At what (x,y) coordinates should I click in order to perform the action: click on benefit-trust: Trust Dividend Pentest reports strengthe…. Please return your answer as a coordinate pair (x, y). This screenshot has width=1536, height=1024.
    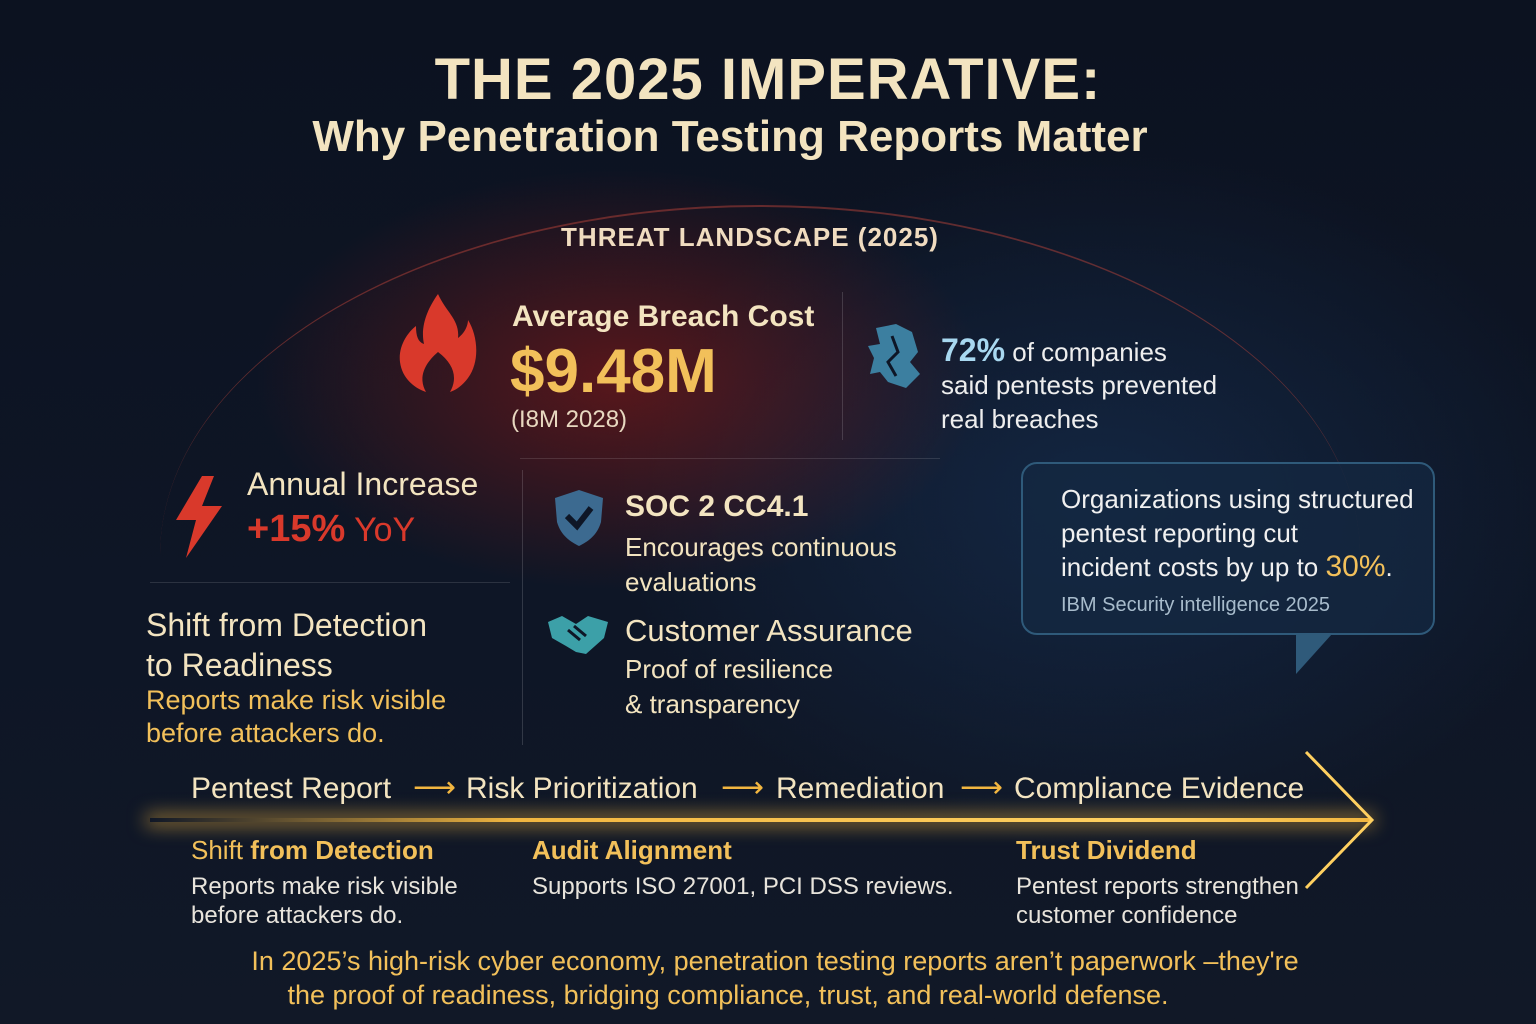
    Looking at the image, I should click on (1157, 882).